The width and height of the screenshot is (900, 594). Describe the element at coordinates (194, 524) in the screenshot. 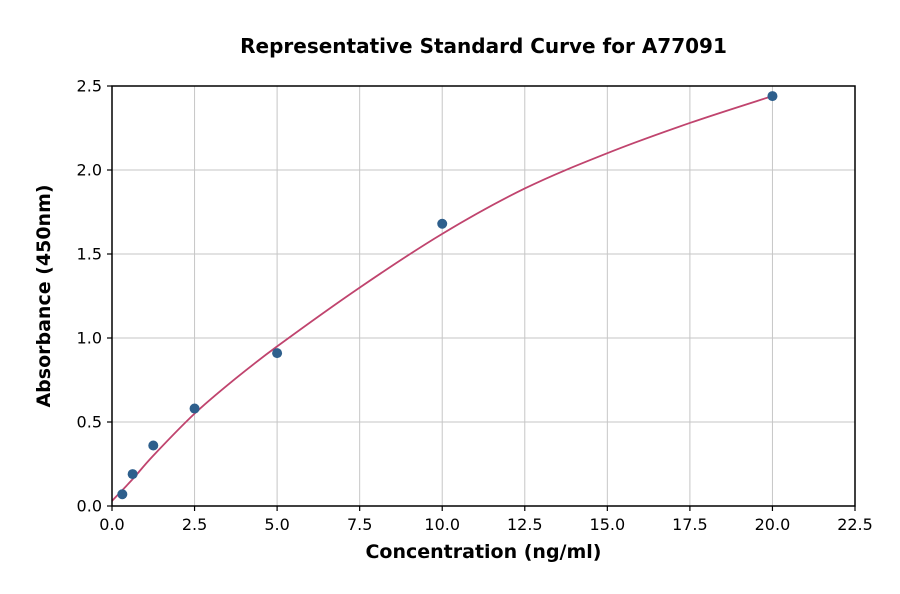

I see `x-tick-label: 2.5` at that location.